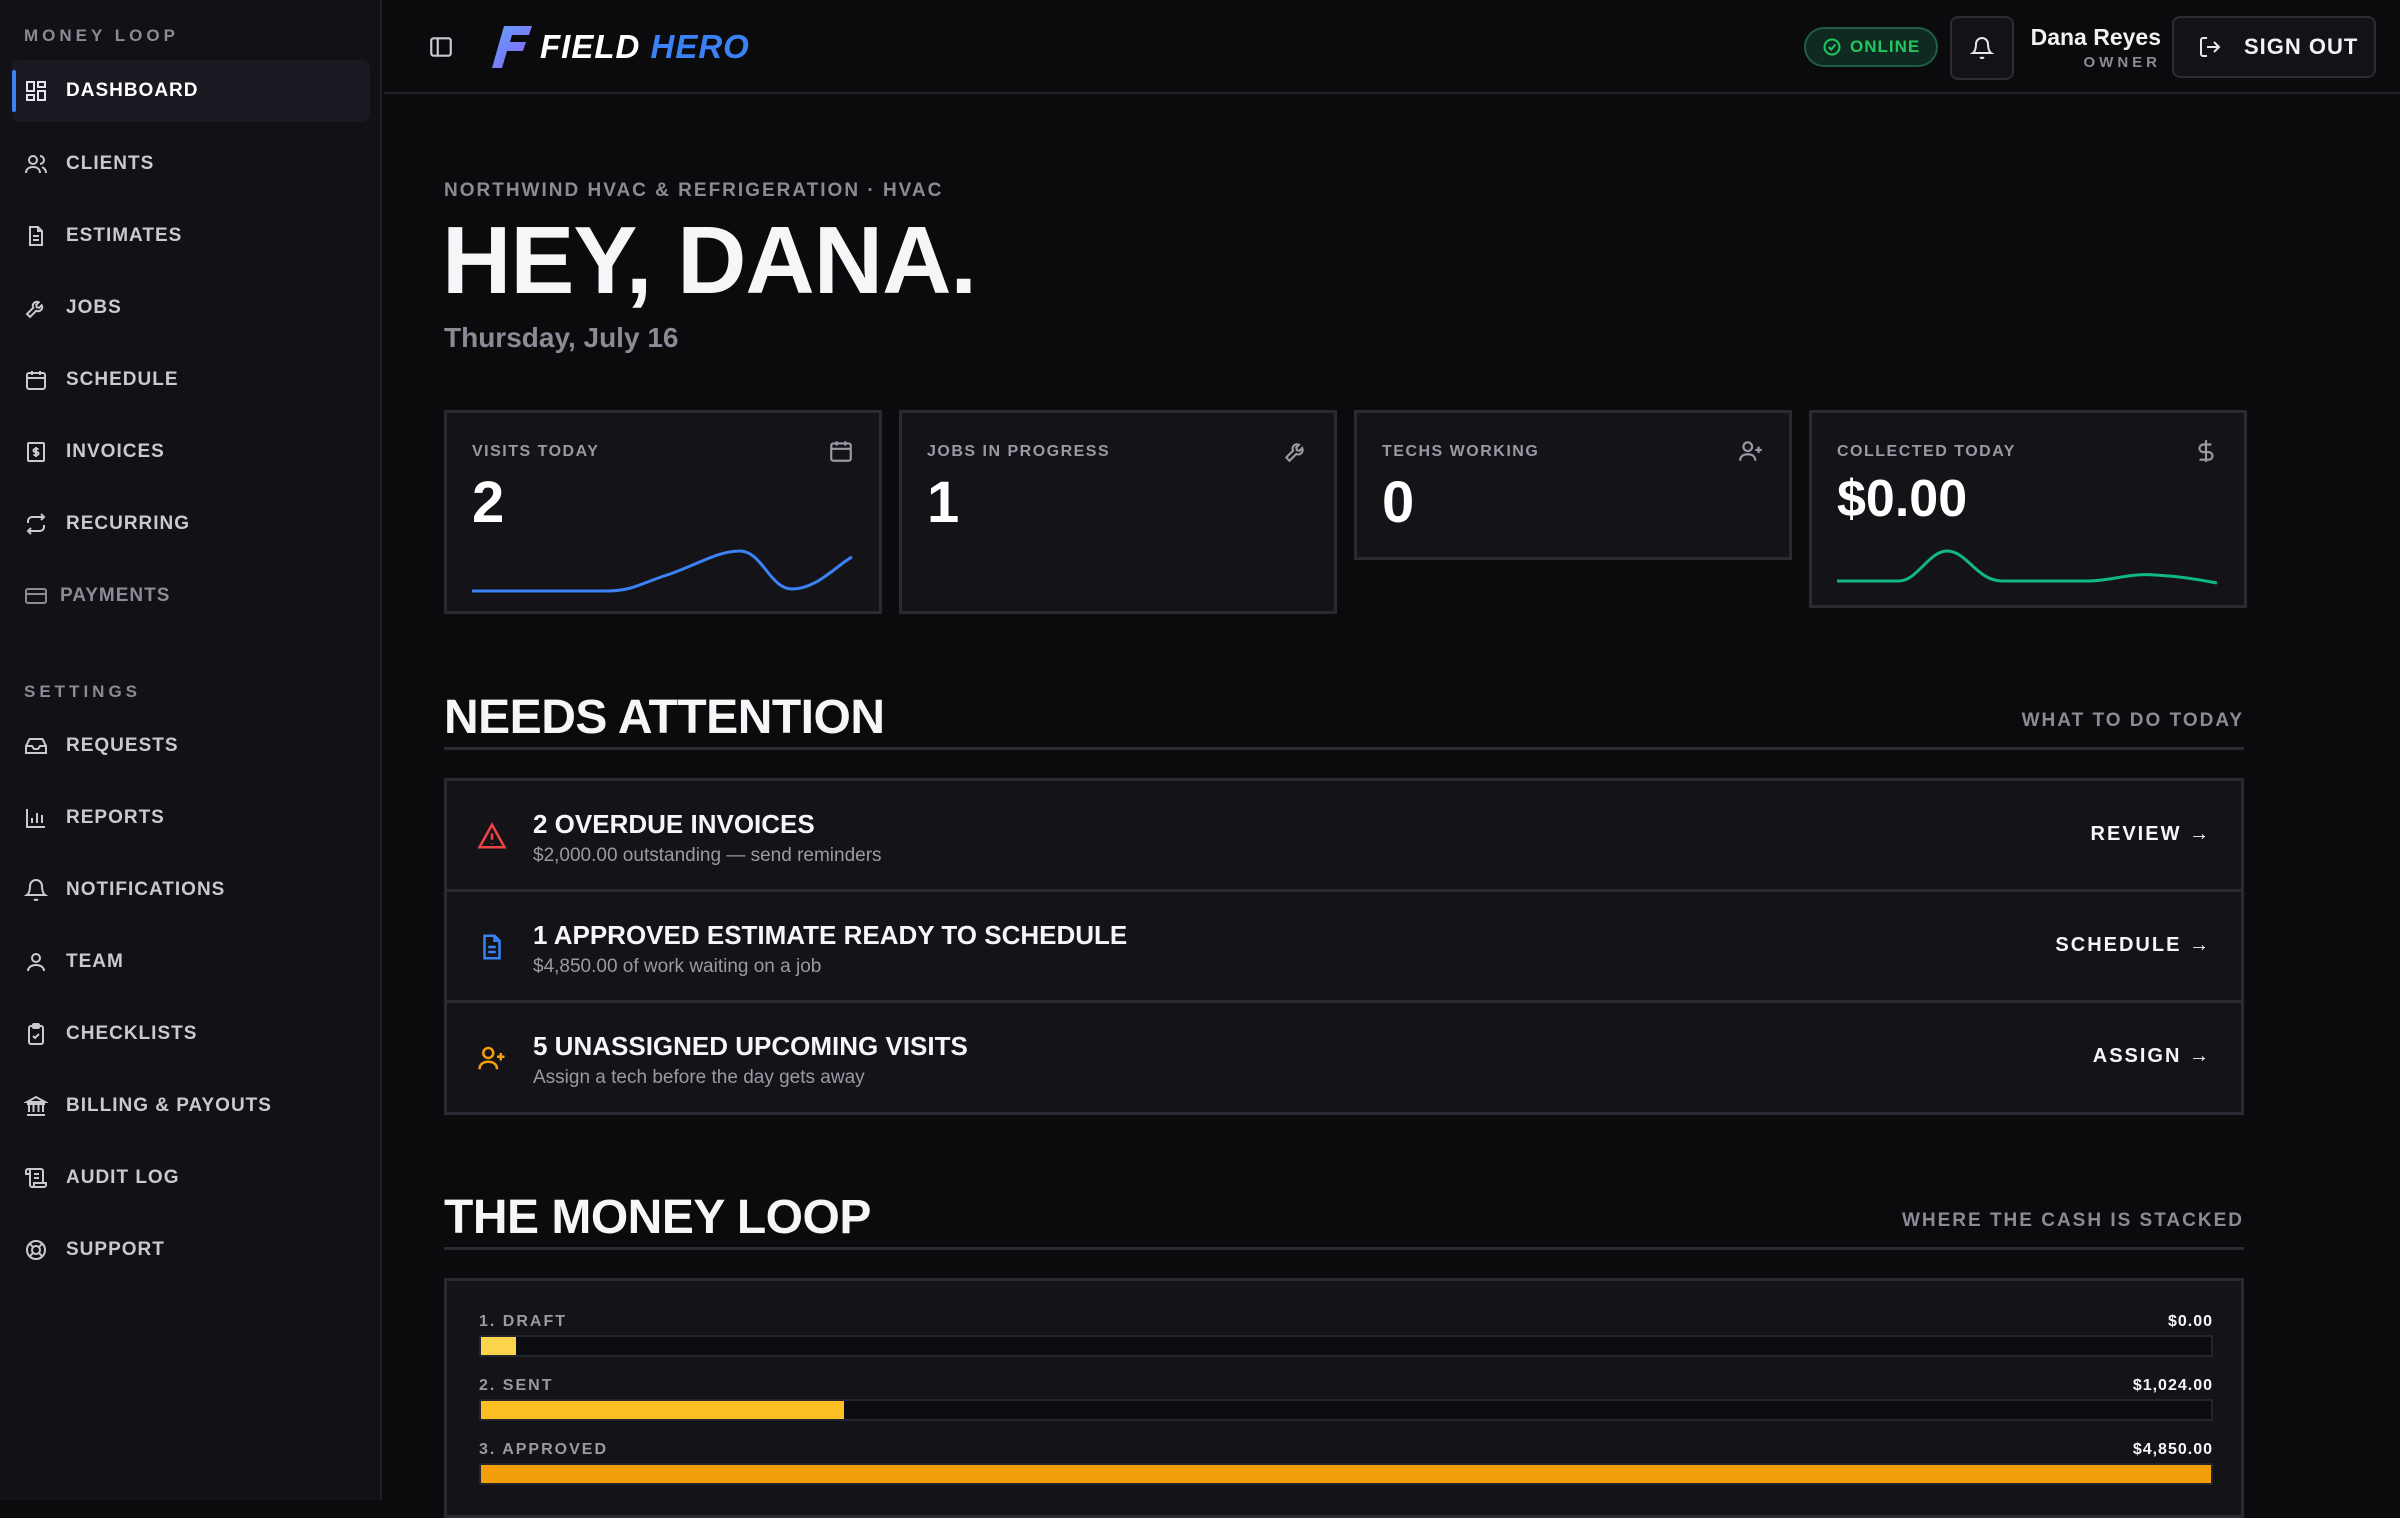  What do you see at coordinates (709, 260) in the screenshot?
I see `page-title: HEY, DANA.` at bounding box center [709, 260].